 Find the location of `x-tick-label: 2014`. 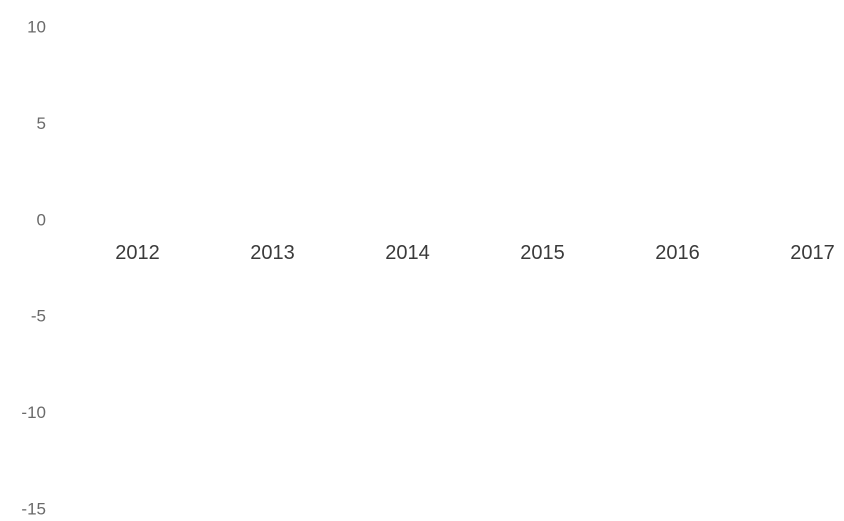

x-tick-label: 2014 is located at coordinates (407, 253).